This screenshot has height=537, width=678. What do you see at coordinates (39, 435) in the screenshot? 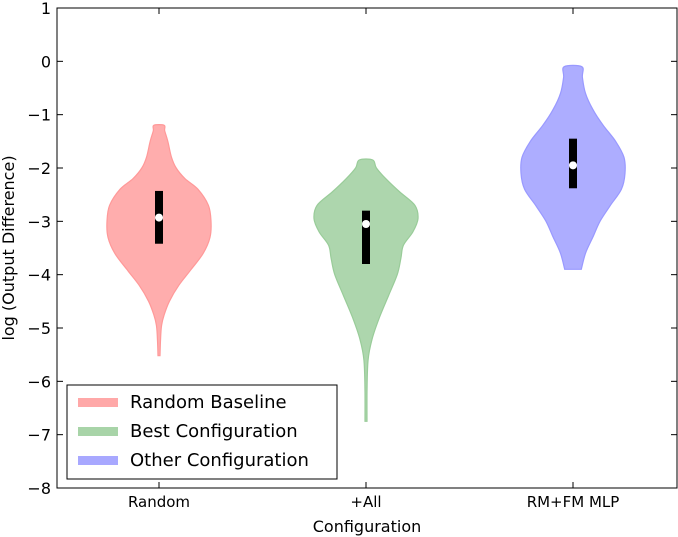
I see `y-tick-label: −7` at bounding box center [39, 435].